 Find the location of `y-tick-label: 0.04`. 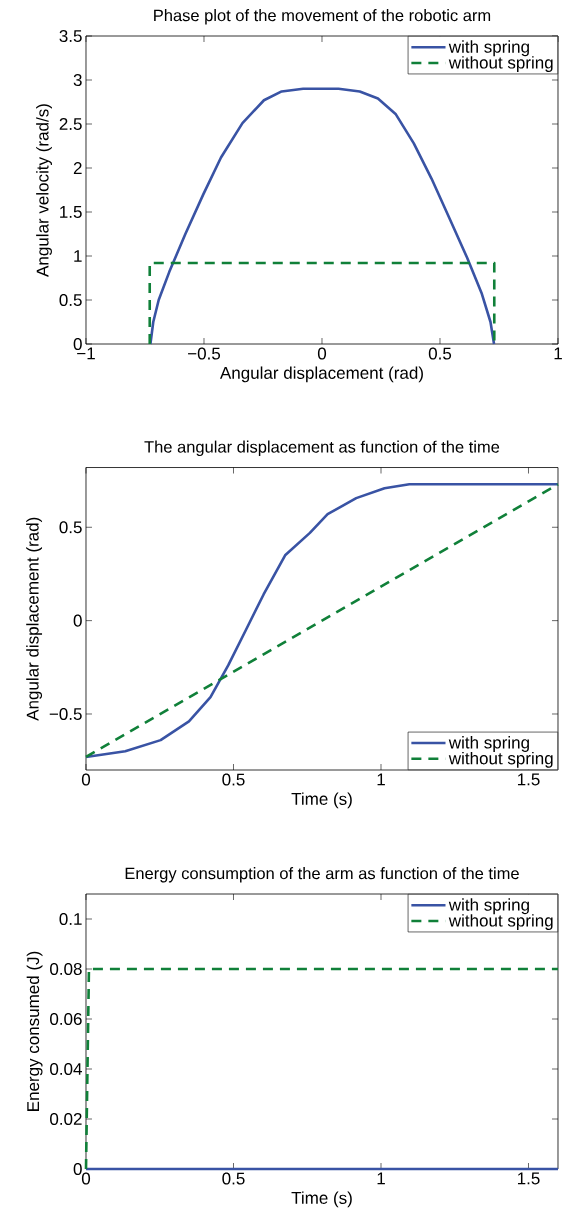

y-tick-label: 0.04 is located at coordinates (66, 1069).